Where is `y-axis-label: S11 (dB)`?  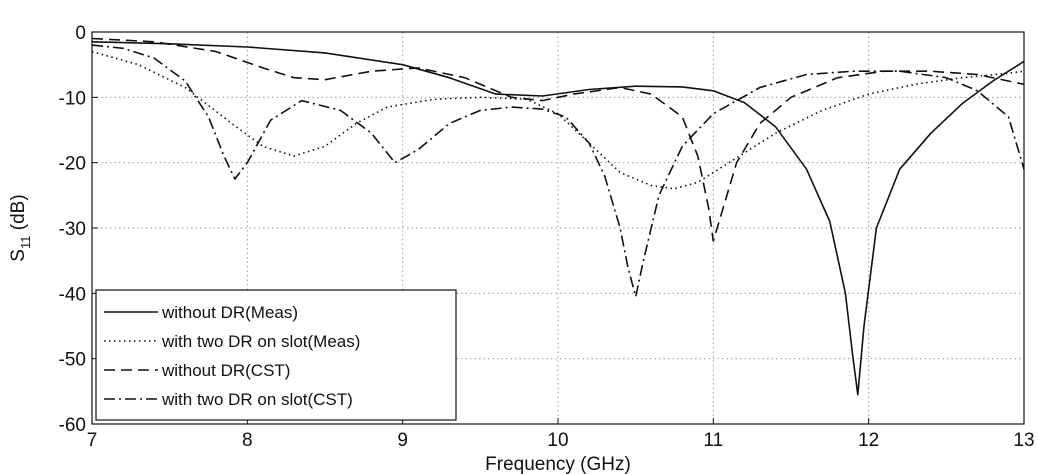 y-axis-label: S11 (dB) is located at coordinates (20, 227).